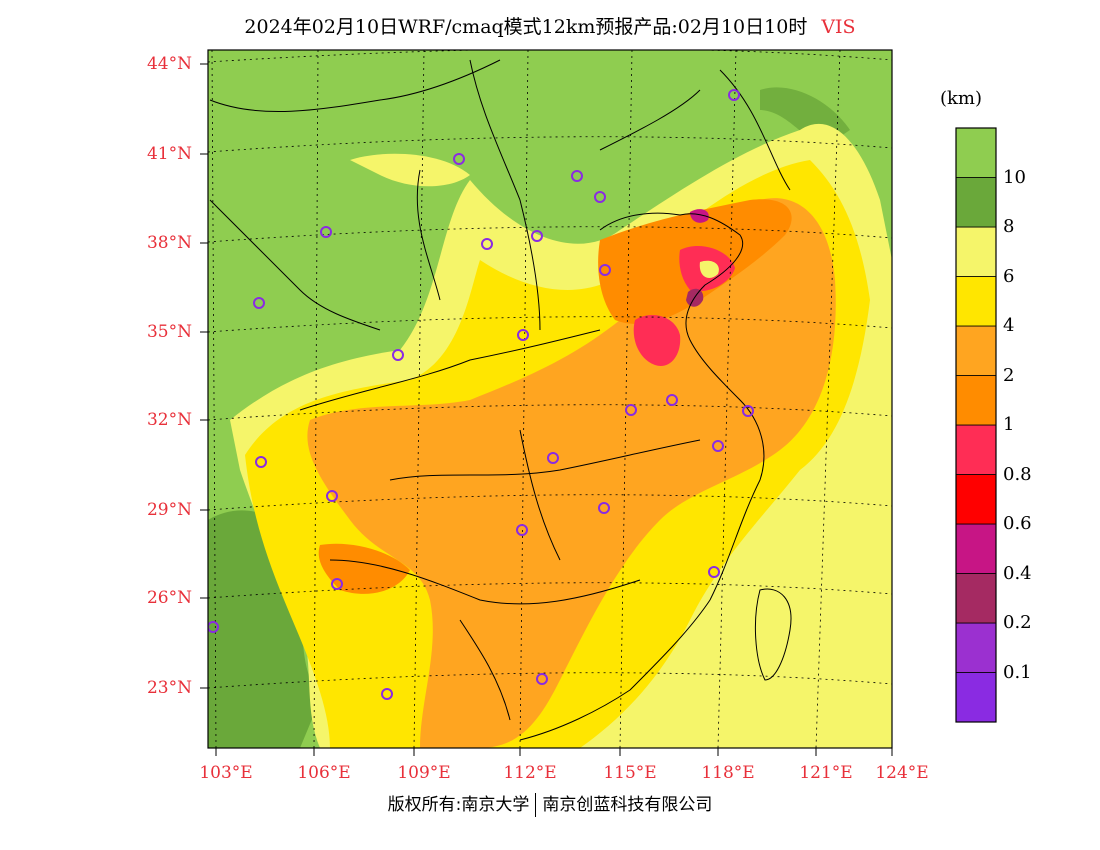 The height and width of the screenshot is (850, 1100). Describe the element at coordinates (169, 64) in the screenshot. I see `lat-label-44n: 44°N` at that location.